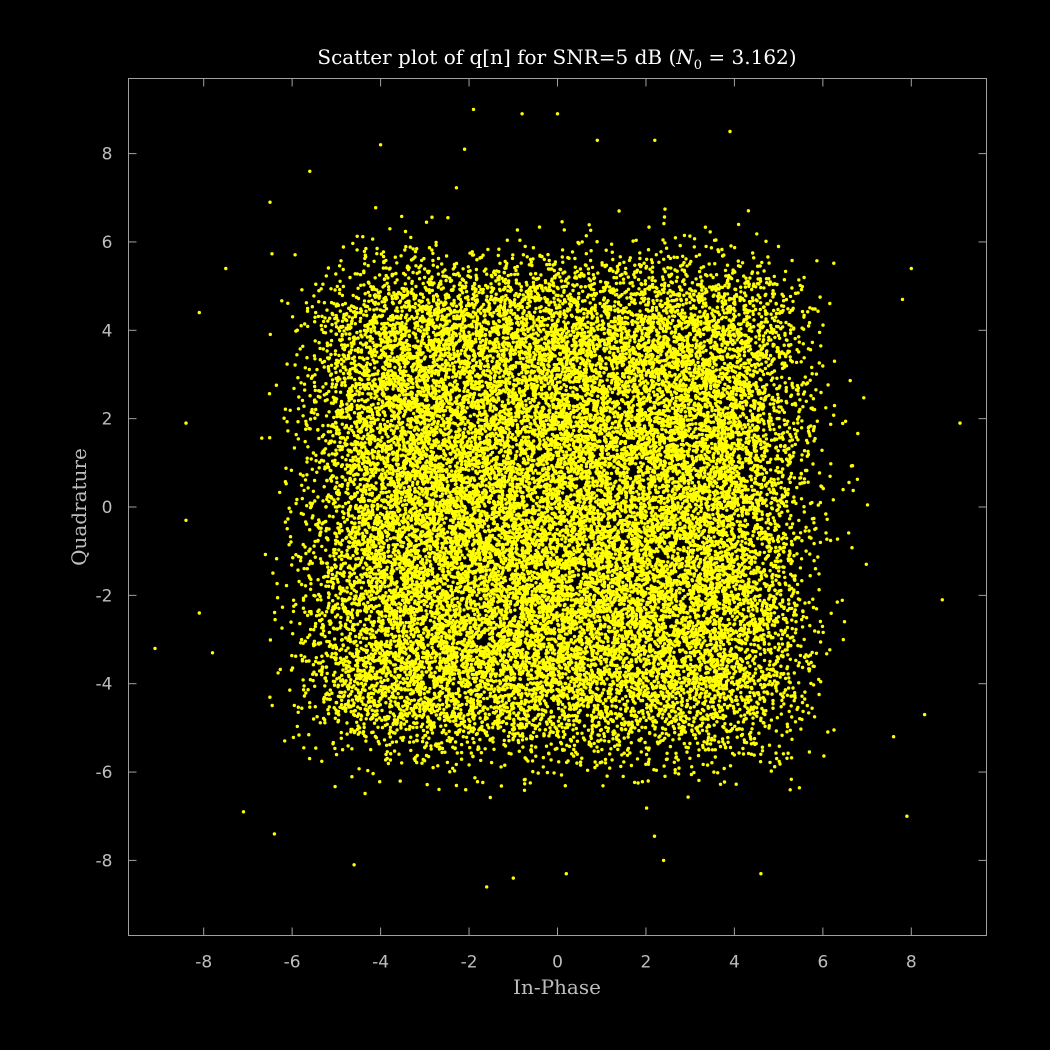  I want to click on title-math-sub: 0, so click(698, 65).